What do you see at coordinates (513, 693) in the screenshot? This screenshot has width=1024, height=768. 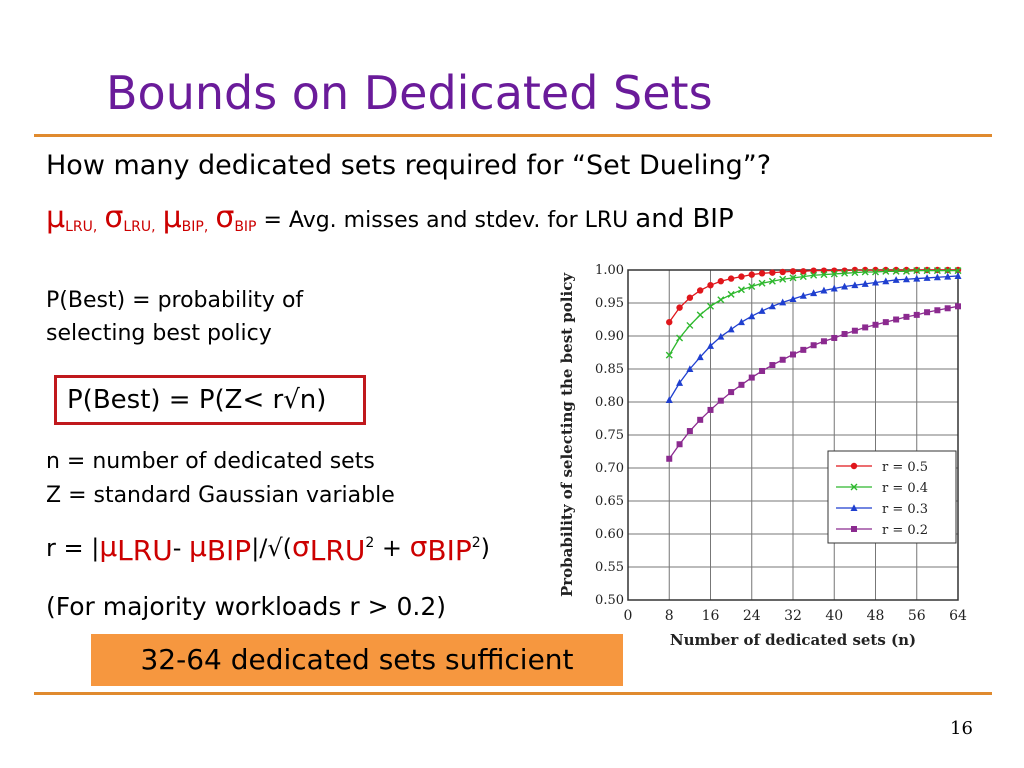 I see `bottom-divider` at bounding box center [513, 693].